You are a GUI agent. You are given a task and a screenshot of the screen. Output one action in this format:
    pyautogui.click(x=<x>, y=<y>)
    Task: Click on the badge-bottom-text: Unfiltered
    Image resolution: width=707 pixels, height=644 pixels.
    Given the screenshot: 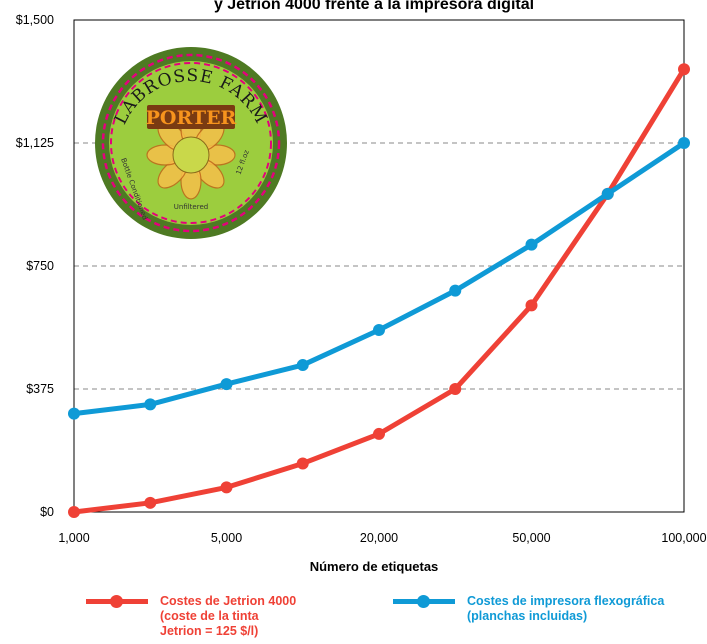 What is the action you would take?
    pyautogui.click(x=191, y=207)
    